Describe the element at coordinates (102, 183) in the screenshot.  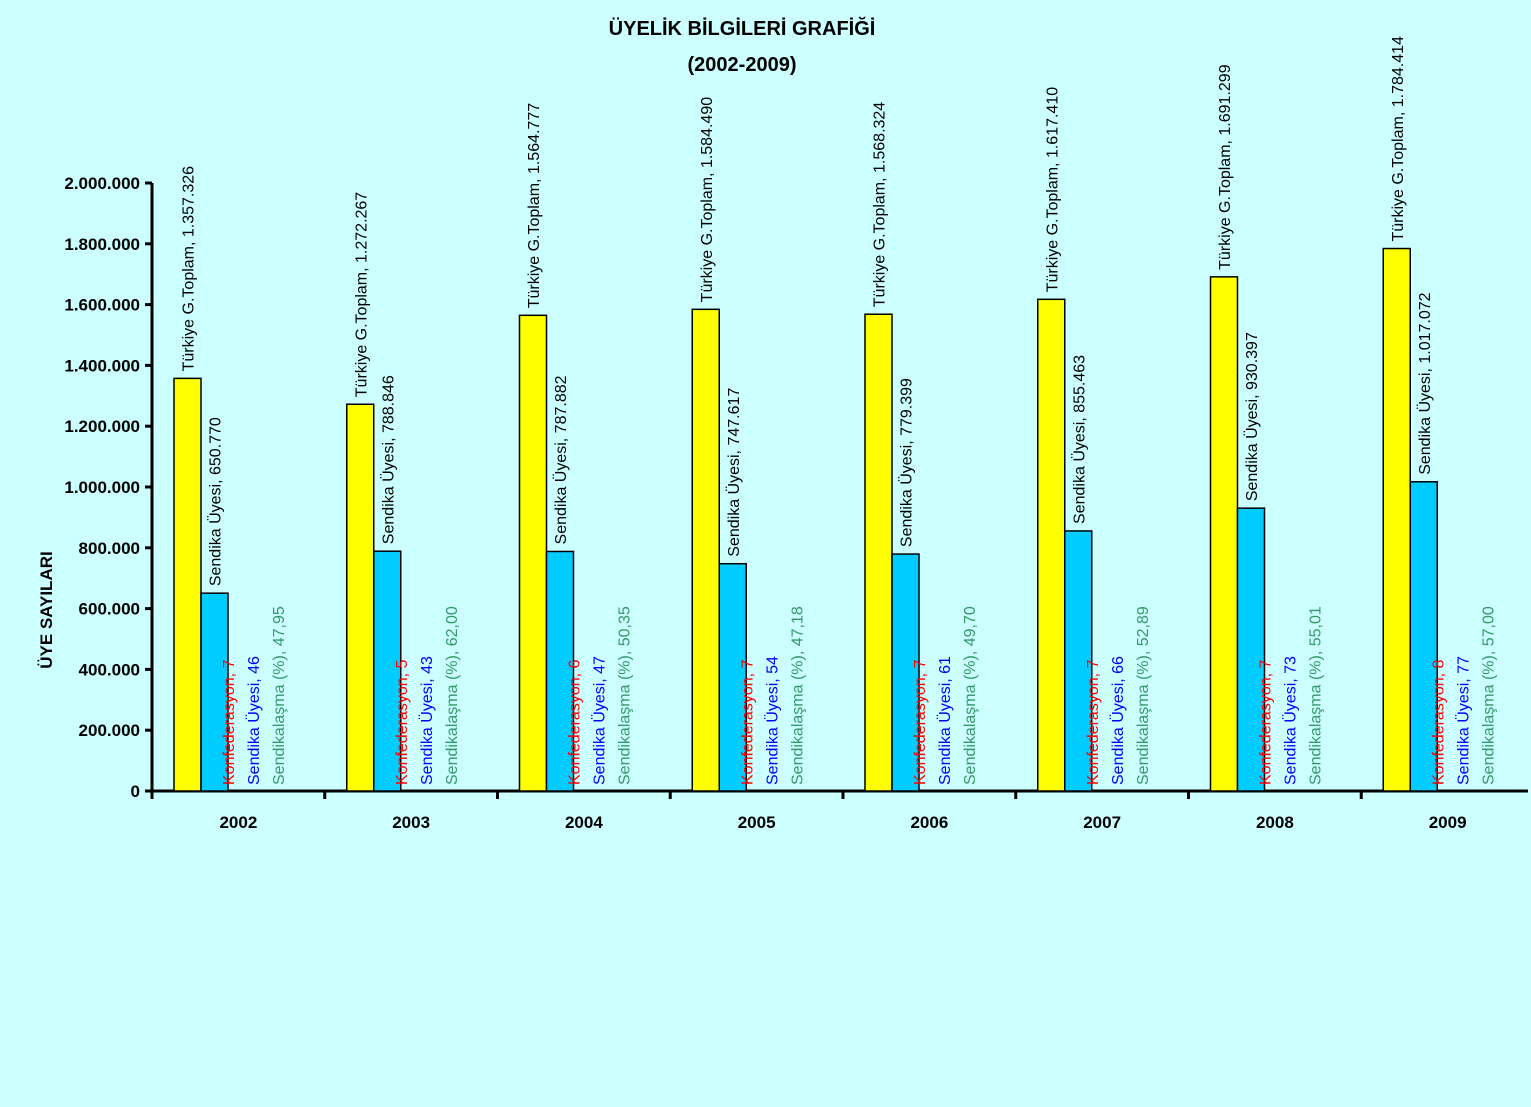
I see `y-tick-label: 2.000.000` at that location.